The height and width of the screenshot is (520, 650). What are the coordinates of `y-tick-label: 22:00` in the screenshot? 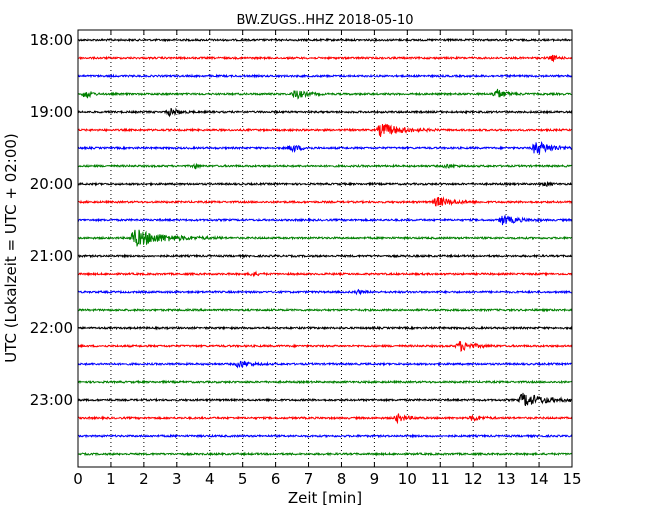 It's located at (51, 328).